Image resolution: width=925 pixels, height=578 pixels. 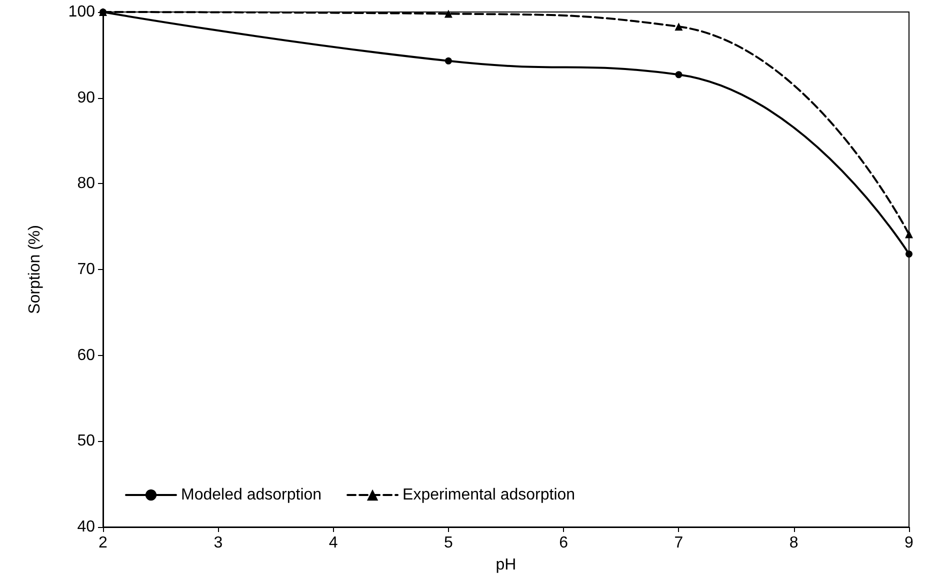 I want to click on y-axis-title: Sorption (%), so click(x=35, y=269).